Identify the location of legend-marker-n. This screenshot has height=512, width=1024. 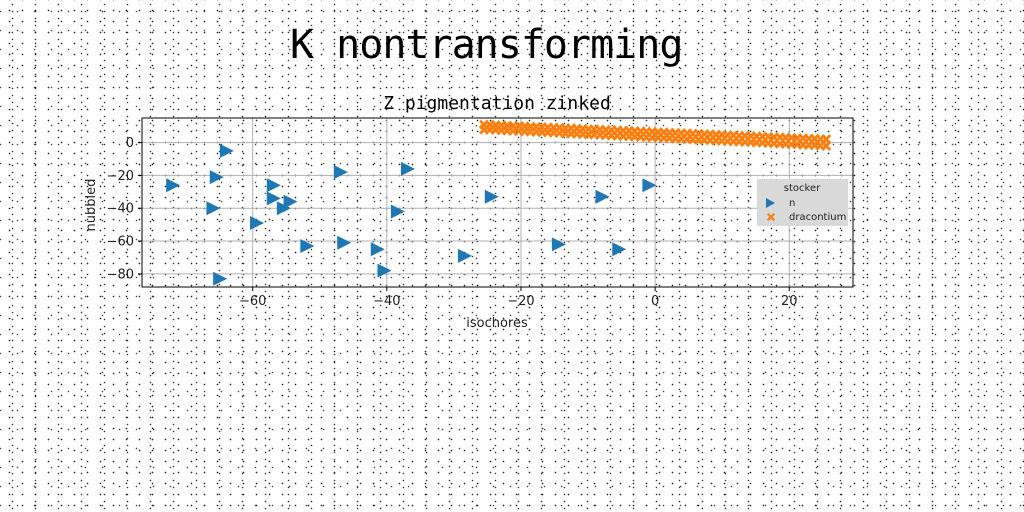
(770, 203).